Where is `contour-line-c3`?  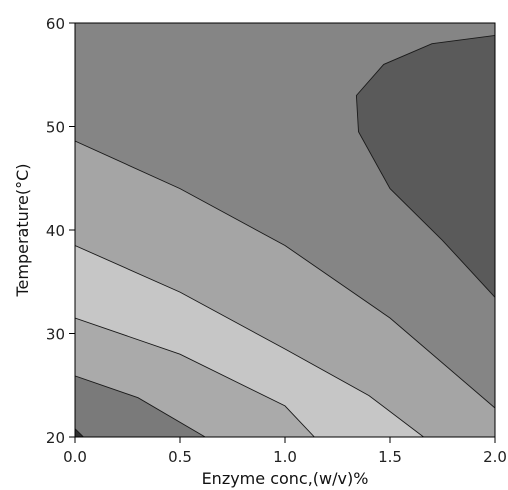
contour-line-c3 is located at coordinates (195, 377).